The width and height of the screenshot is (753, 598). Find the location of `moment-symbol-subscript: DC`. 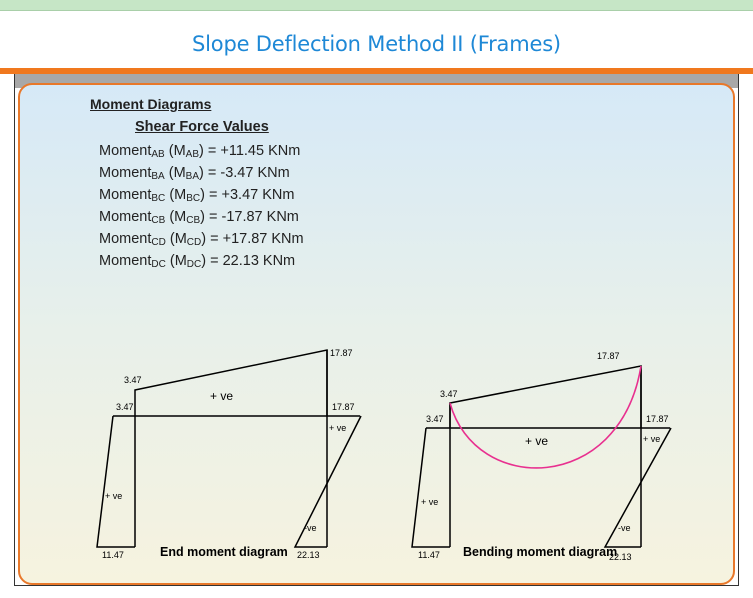

moment-symbol-subscript: DC is located at coordinates (194, 264).